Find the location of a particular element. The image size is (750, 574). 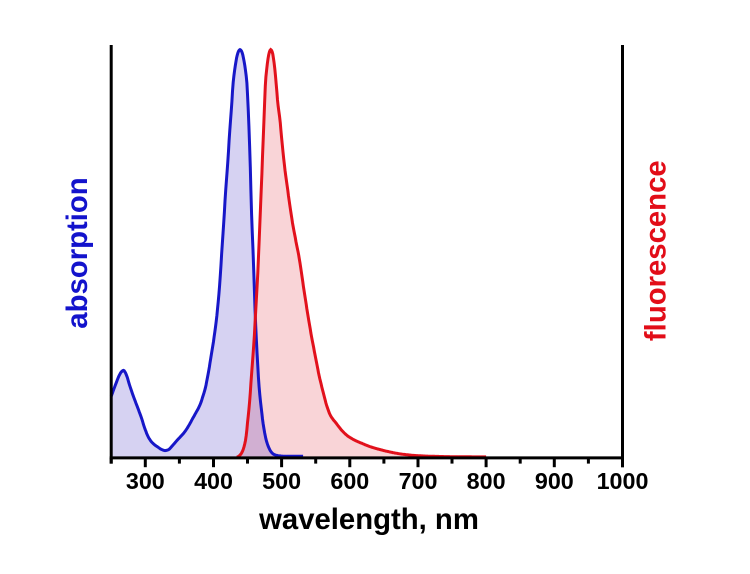

svg-text: 900 is located at coordinates (554, 481).